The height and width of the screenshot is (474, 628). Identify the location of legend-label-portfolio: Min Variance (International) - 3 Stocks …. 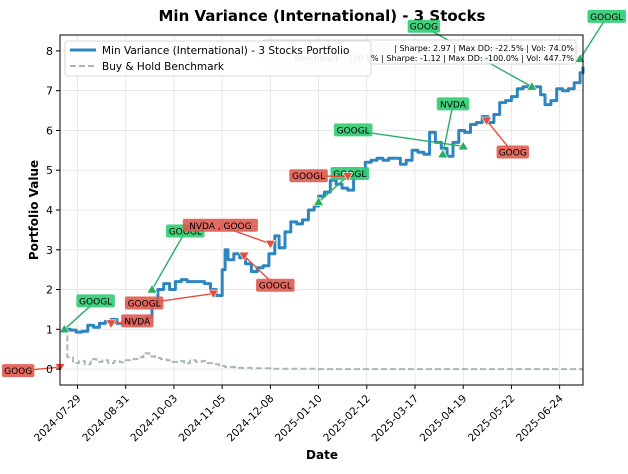
(225, 51).